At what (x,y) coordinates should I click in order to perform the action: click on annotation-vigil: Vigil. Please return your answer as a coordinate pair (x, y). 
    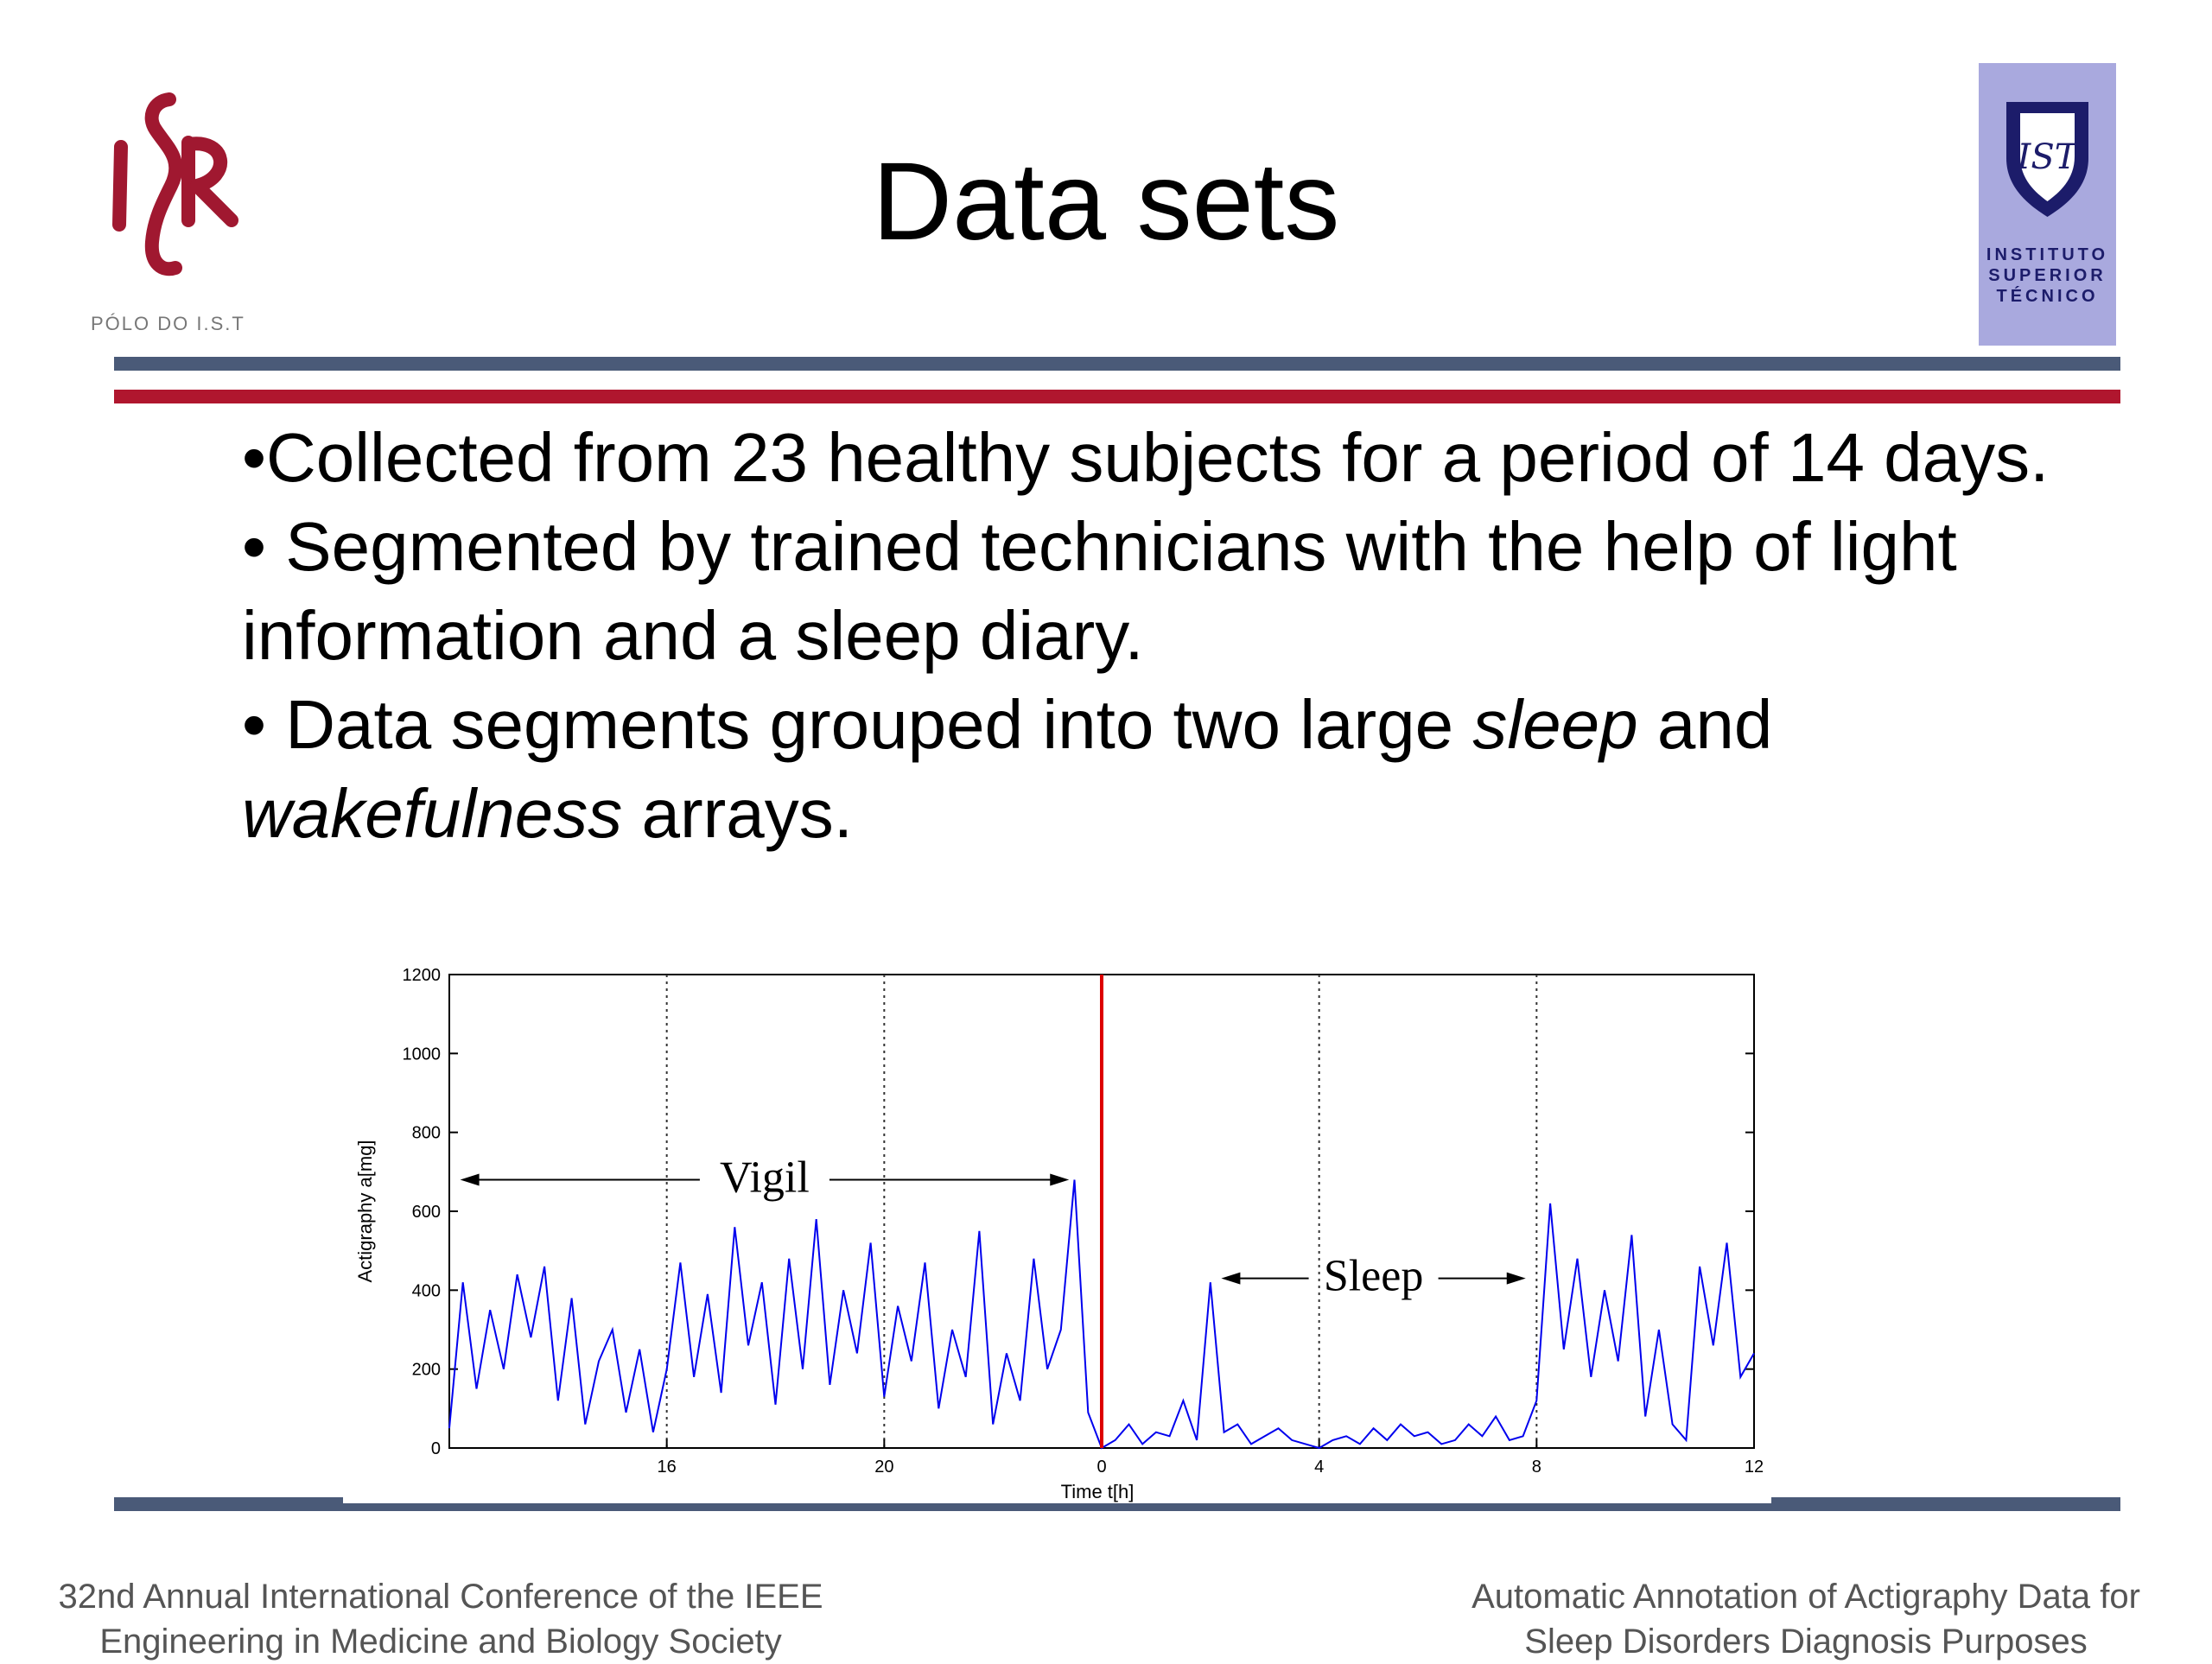
    Looking at the image, I should click on (765, 1177).